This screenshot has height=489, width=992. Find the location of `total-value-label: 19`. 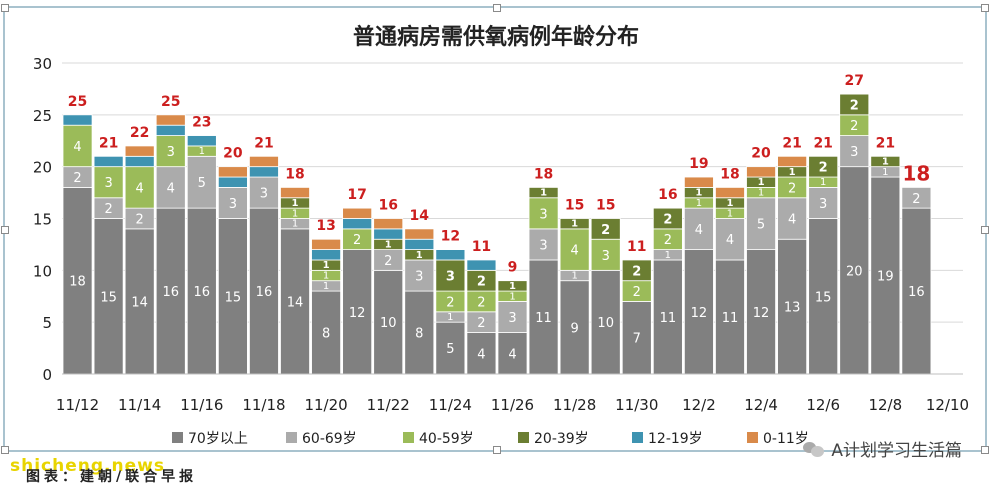

total-value-label: 19 is located at coordinates (698, 164).